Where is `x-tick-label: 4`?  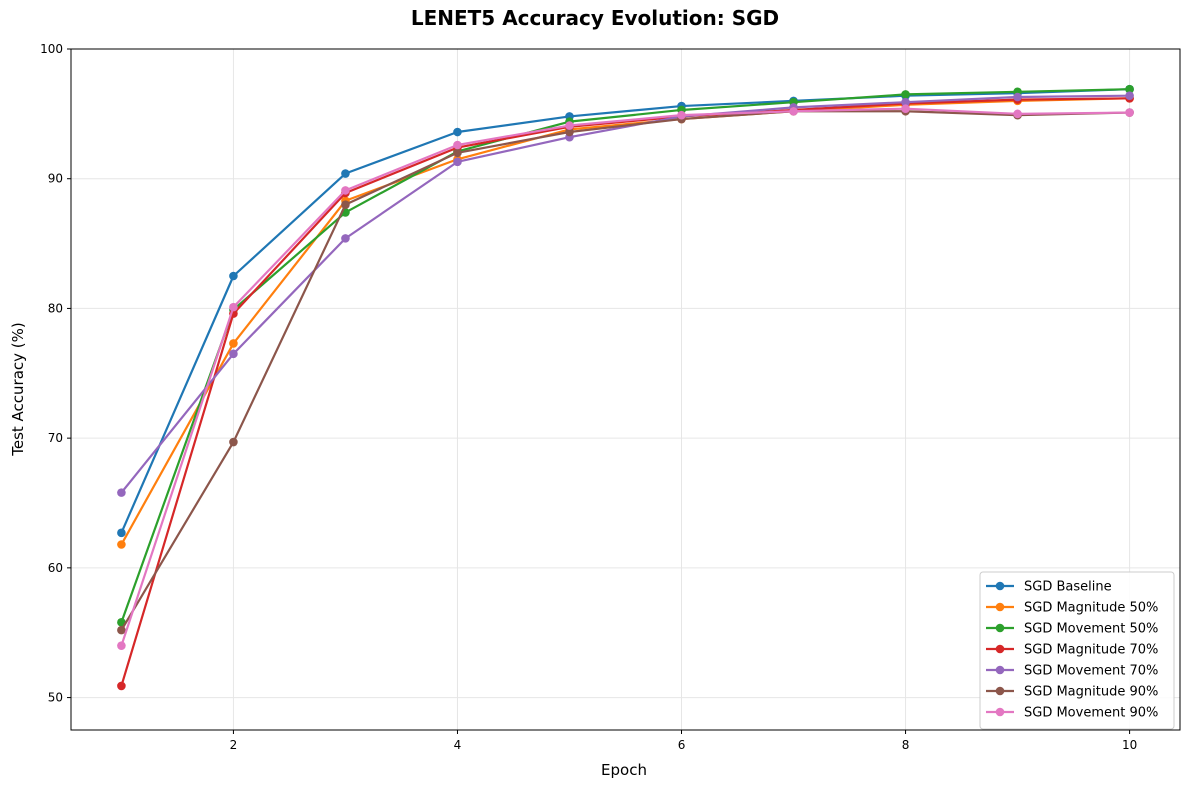 x-tick-label: 4 is located at coordinates (458, 745).